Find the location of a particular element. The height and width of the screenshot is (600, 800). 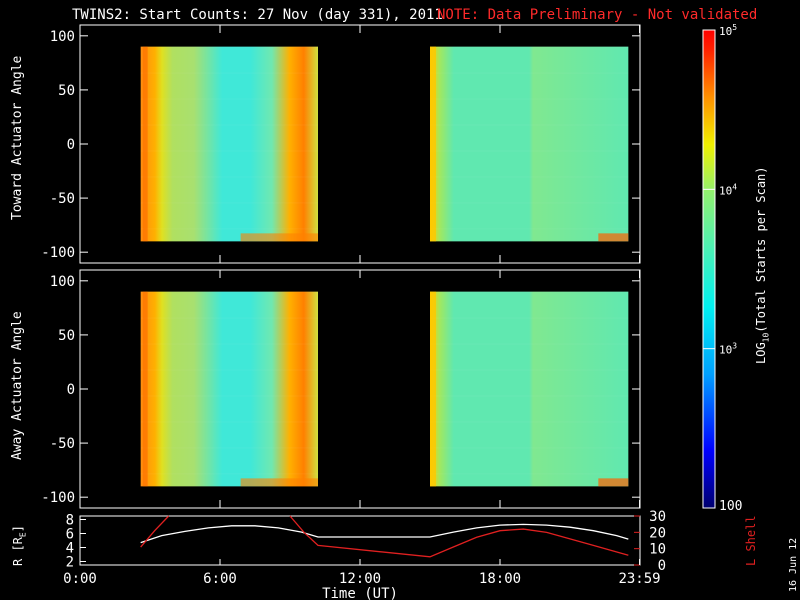

orbit-left-ylabel-close: ] is located at coordinates (18, 529).